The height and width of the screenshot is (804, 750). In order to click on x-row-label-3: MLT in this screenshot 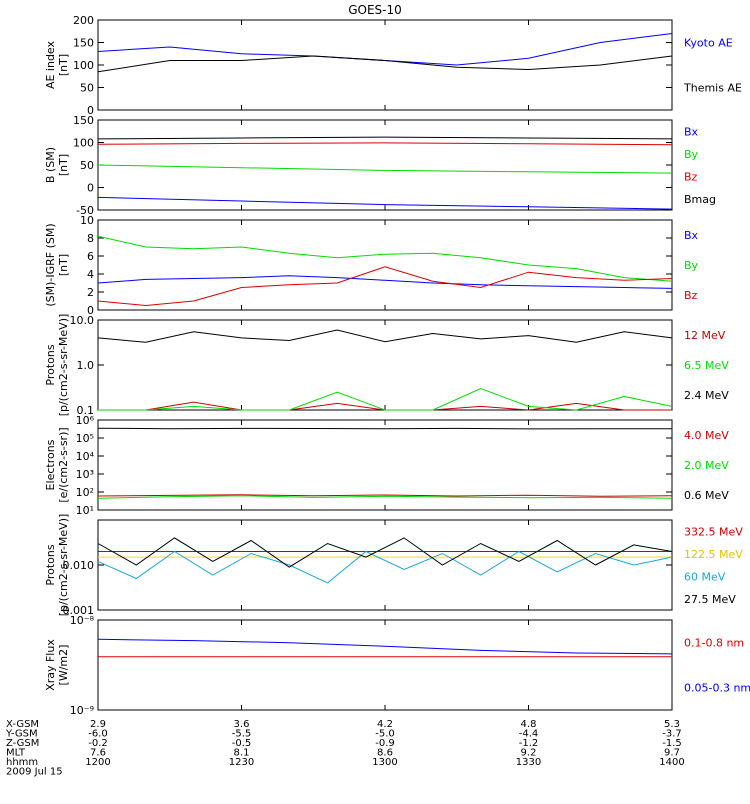, I will do `click(16, 753)`.